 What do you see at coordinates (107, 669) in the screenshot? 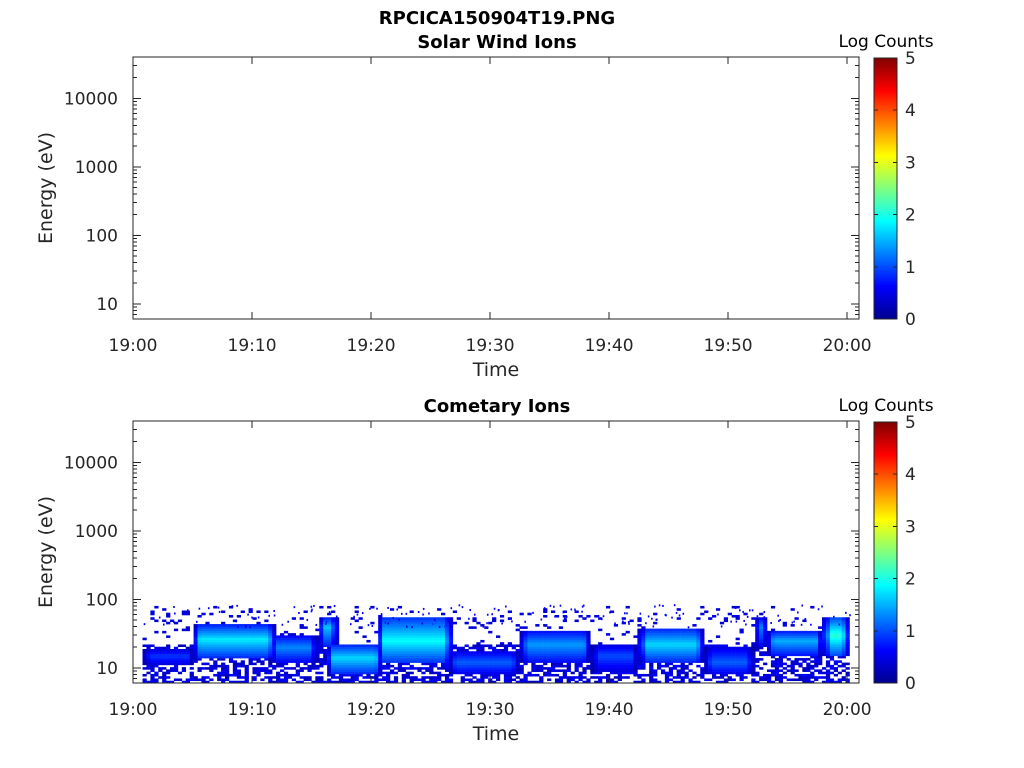
I see `y-tick-label: 10` at bounding box center [107, 669].